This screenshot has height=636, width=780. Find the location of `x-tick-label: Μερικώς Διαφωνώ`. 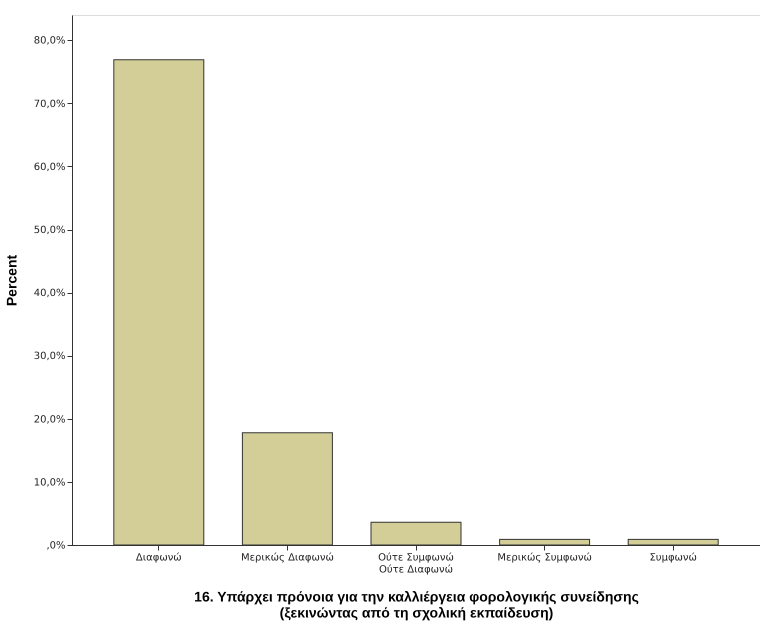

x-tick-label: Μερικώς Διαφωνώ is located at coordinates (287, 558).